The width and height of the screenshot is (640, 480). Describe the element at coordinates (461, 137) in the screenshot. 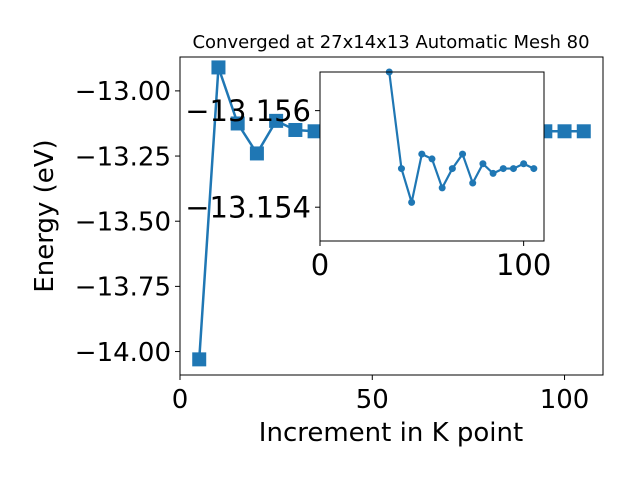

I see `inset-series-markers` at that location.